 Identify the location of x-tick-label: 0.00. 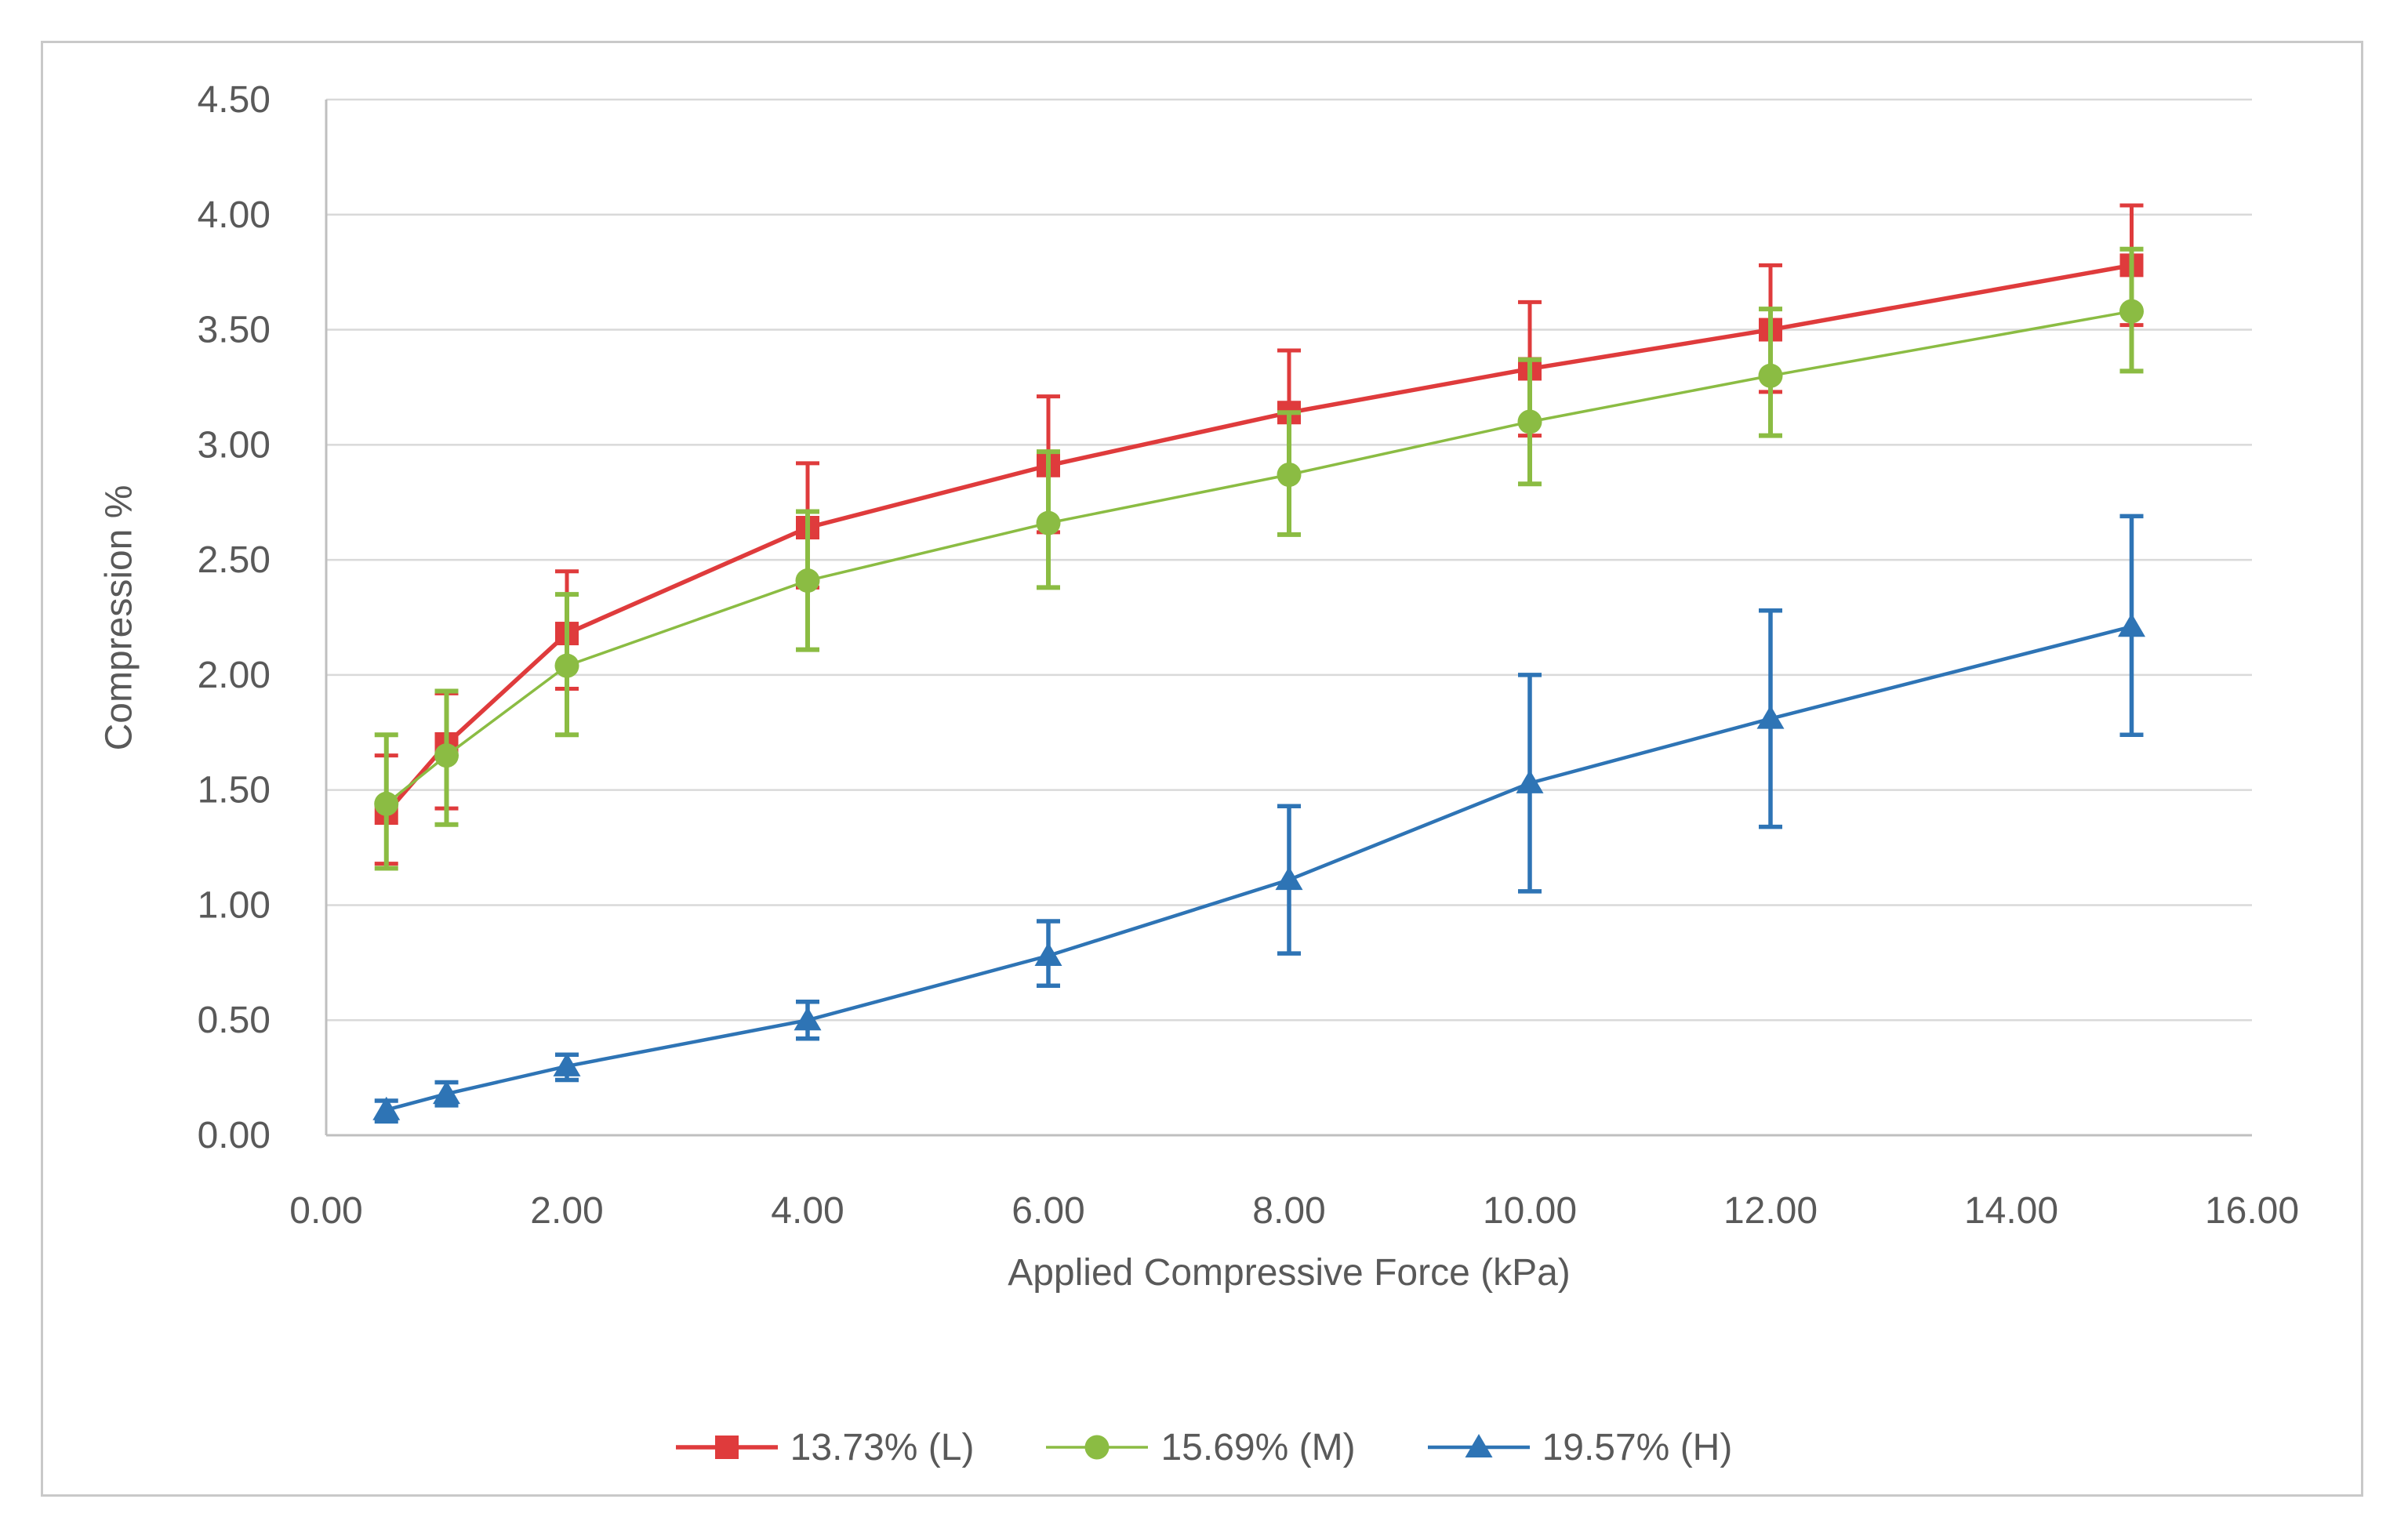
(325, 1211).